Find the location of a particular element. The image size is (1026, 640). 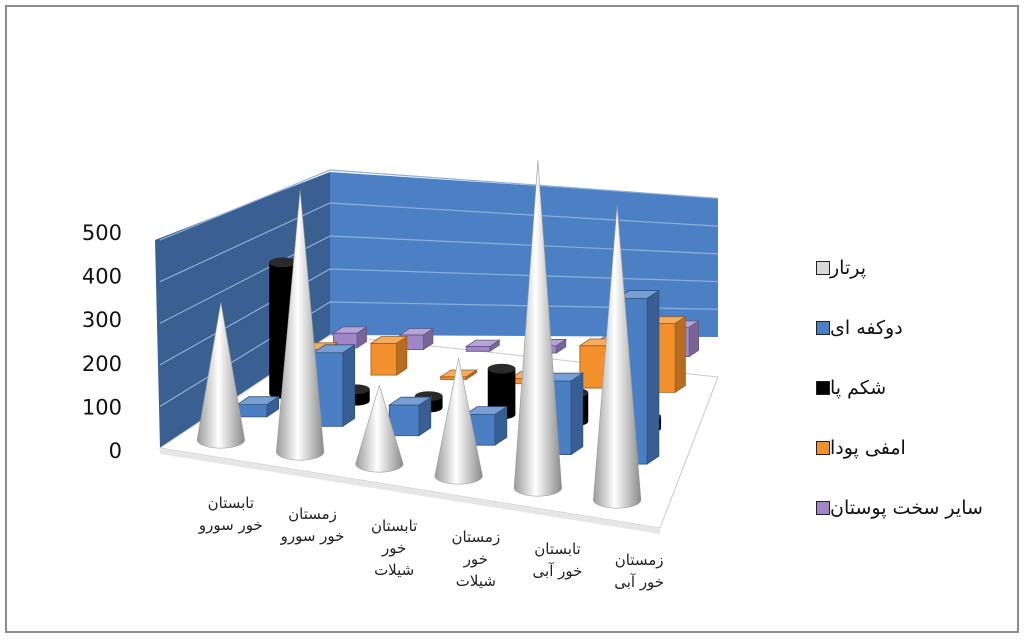

bar-دوکفه-ای-2 is located at coordinates (404, 420).